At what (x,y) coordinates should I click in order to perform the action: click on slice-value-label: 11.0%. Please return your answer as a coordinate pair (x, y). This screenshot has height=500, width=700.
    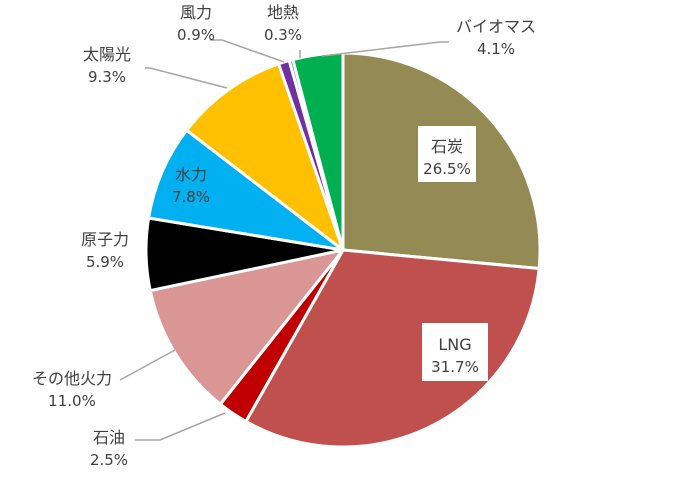
    Looking at the image, I should click on (72, 401).